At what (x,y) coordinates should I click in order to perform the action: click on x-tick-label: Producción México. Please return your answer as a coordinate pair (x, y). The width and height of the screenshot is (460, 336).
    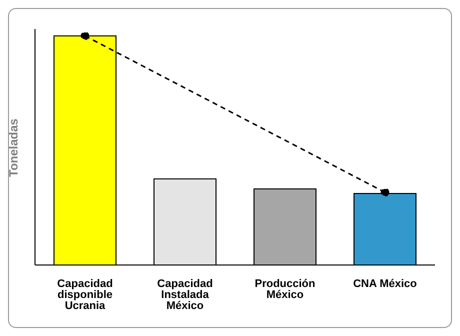
    Looking at the image, I should click on (285, 289).